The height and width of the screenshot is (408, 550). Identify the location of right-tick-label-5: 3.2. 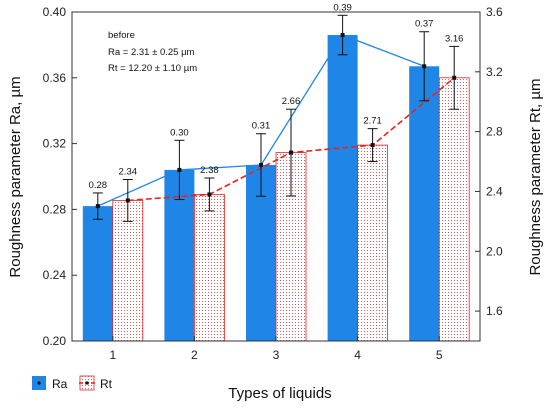
(494, 72).